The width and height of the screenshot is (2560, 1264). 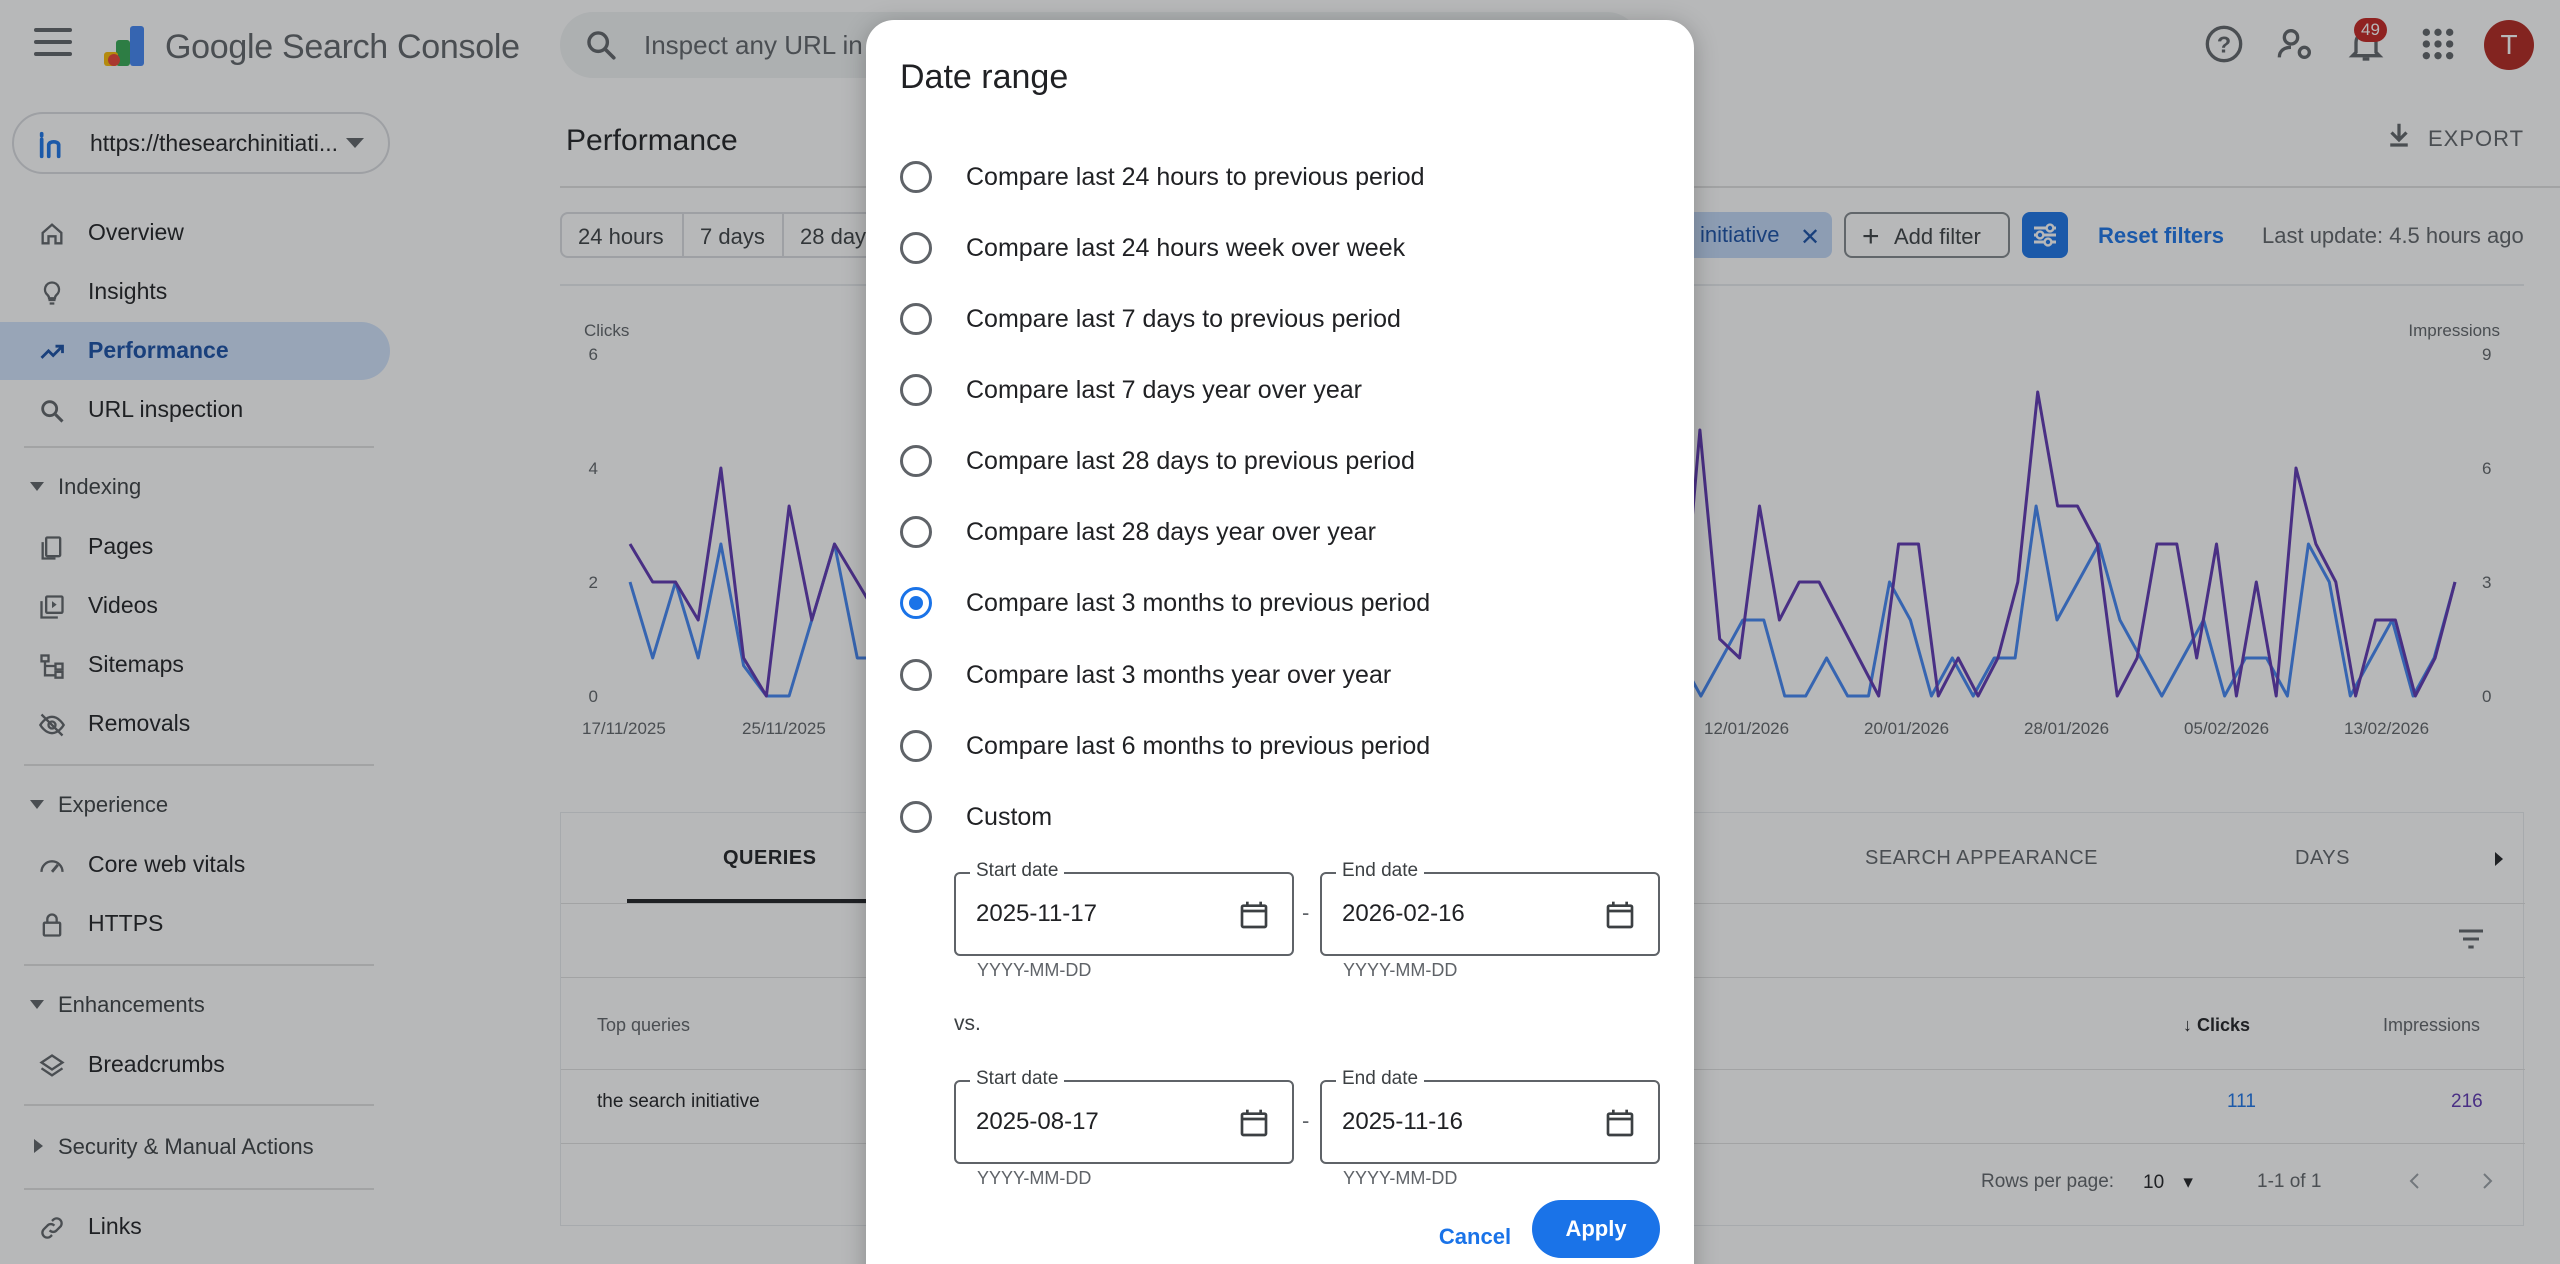 What do you see at coordinates (195, 1227) in the screenshot?
I see `sidebar-item-links: Links` at bounding box center [195, 1227].